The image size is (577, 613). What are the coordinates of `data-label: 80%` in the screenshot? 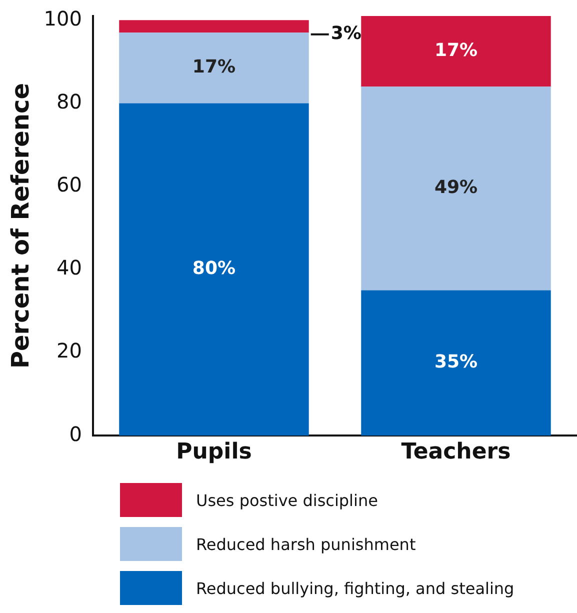 It's located at (214, 269).